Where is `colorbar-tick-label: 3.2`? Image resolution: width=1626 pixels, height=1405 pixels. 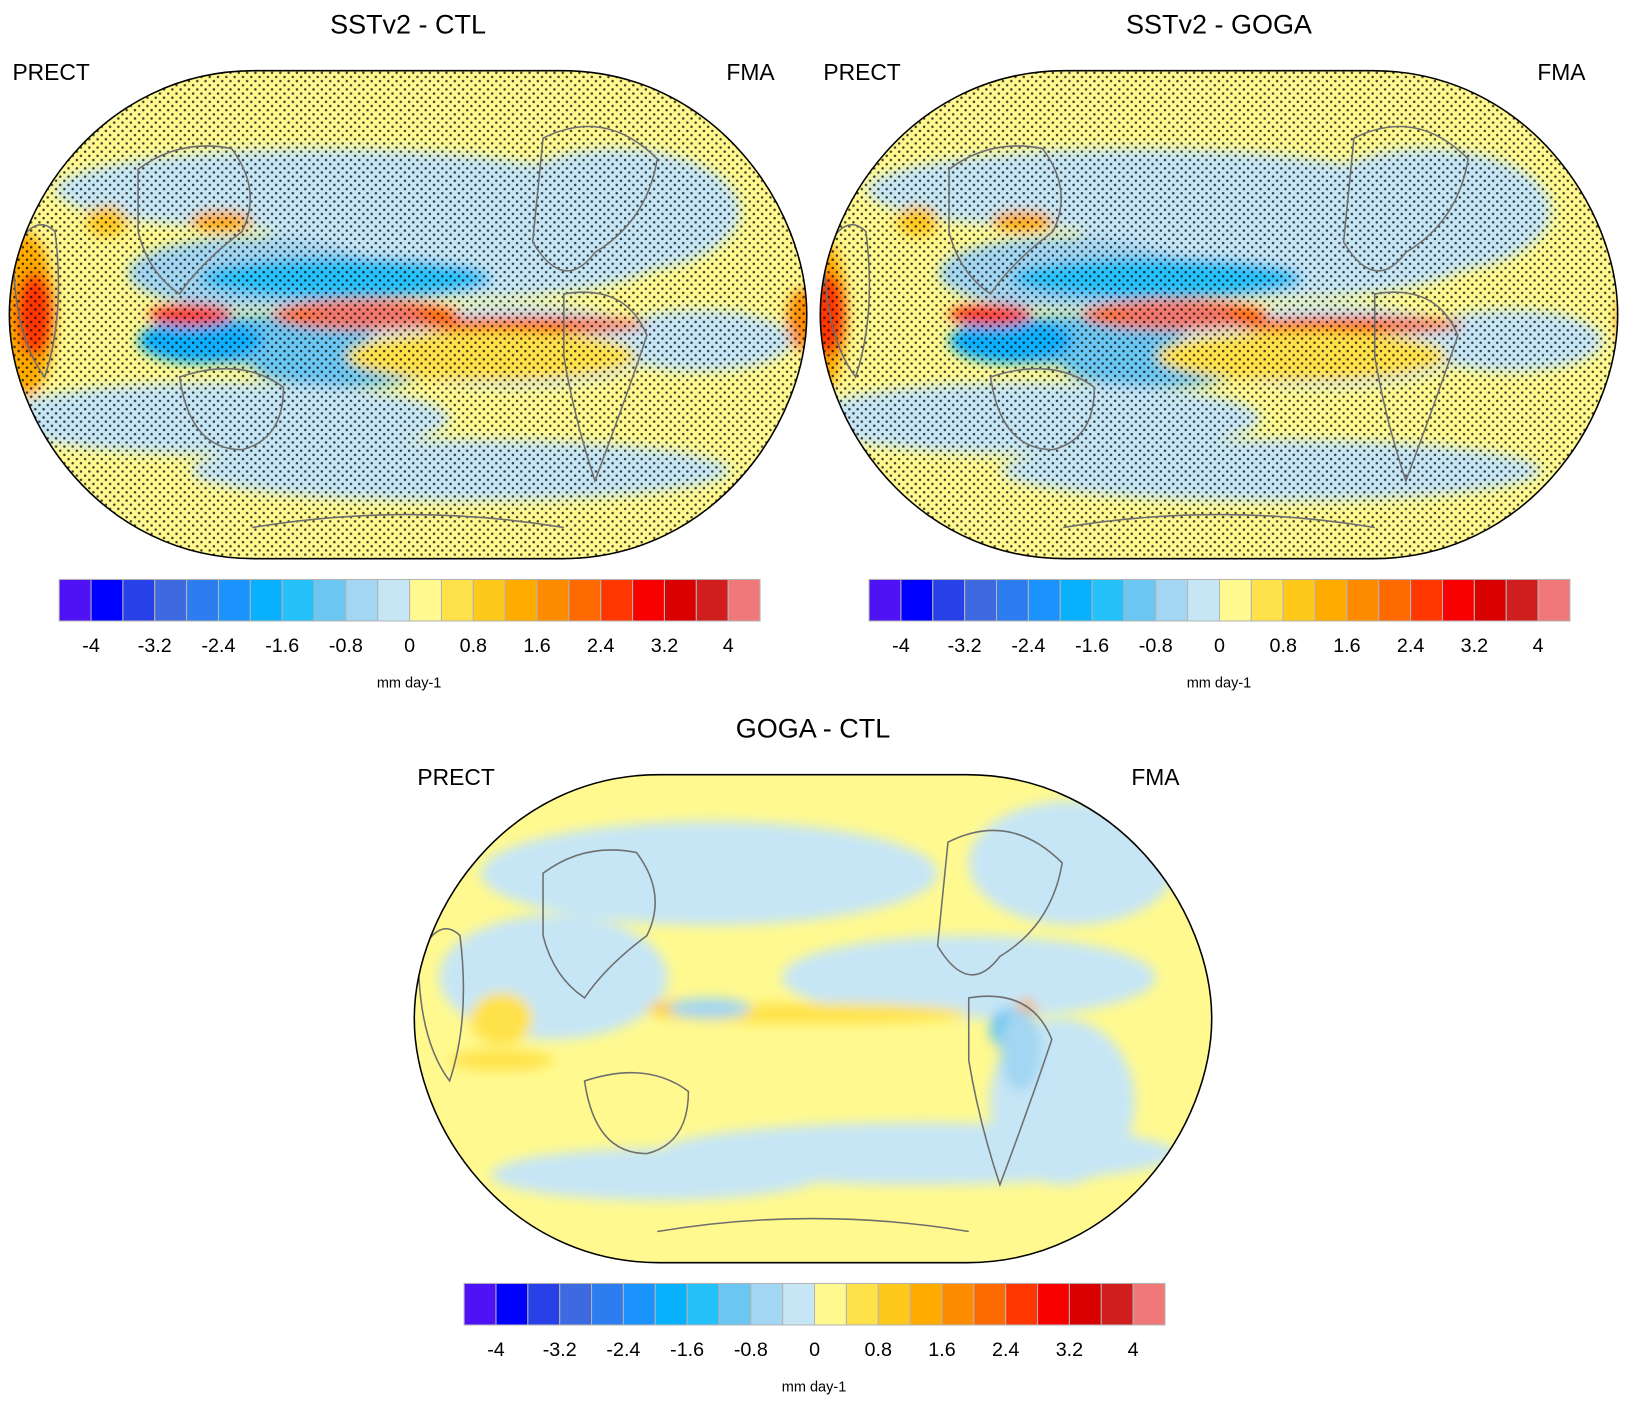
colorbar-tick-label: 3.2 is located at coordinates (1474, 646).